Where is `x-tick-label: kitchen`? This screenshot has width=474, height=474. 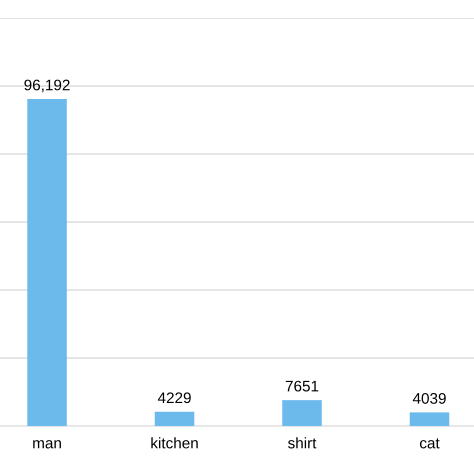 x-tick-label: kitchen is located at coordinates (174, 442).